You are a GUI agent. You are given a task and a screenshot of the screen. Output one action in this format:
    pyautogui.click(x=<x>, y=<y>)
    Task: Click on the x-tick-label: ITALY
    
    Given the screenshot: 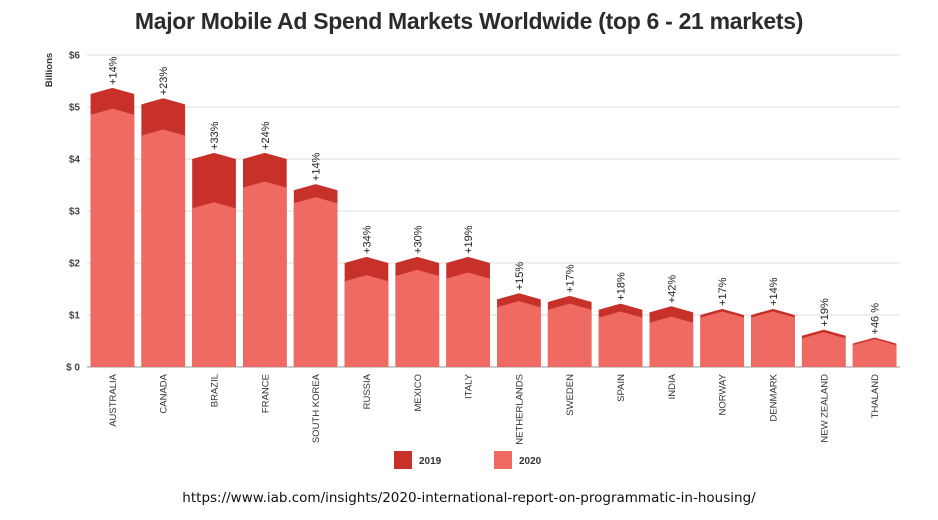 What is the action you would take?
    pyautogui.click(x=469, y=386)
    